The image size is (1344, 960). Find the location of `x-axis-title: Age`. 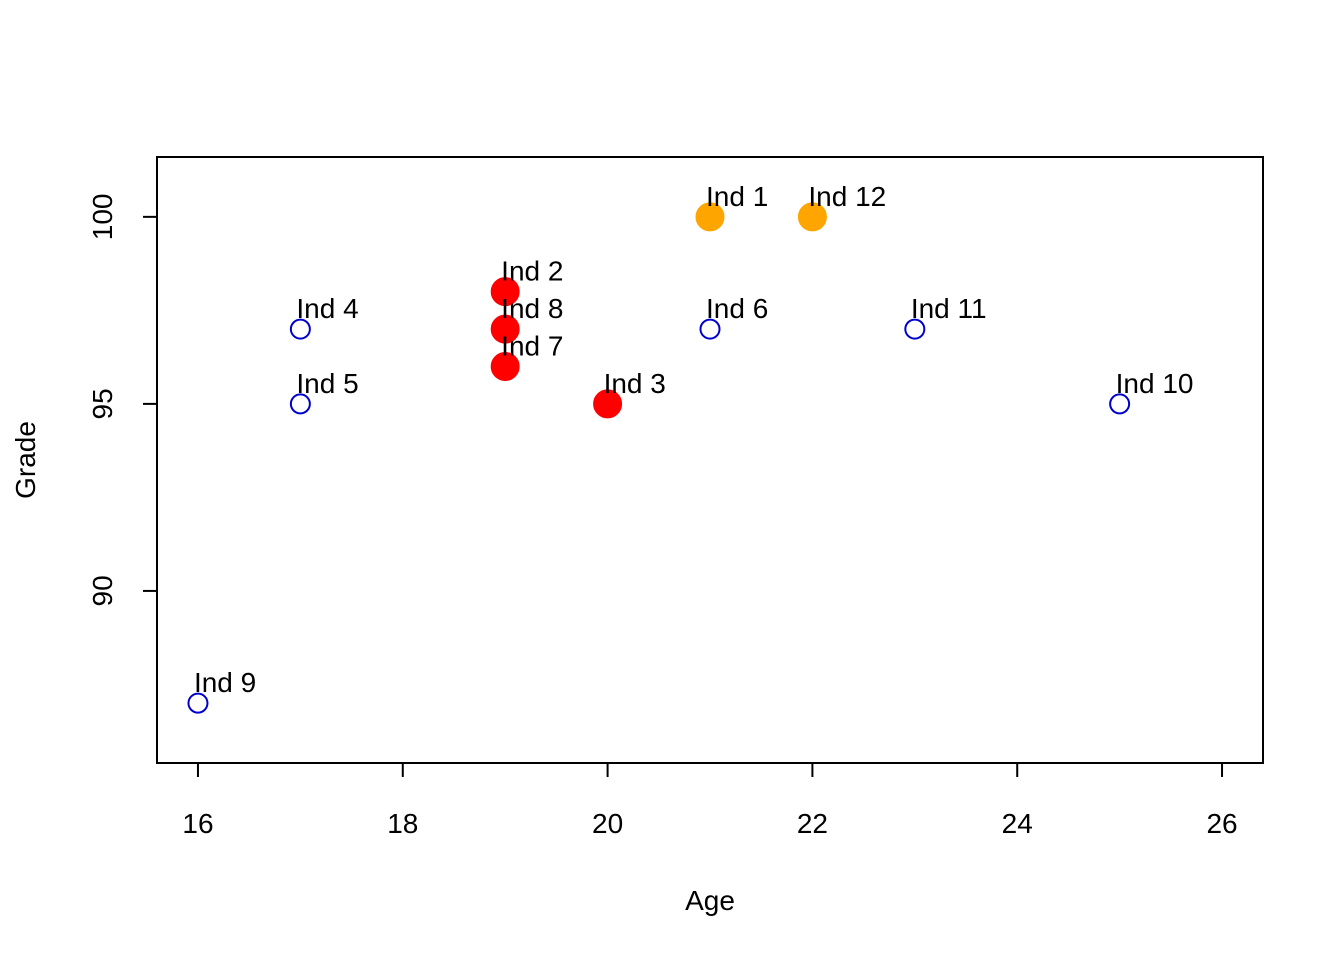

x-axis-title: Age is located at coordinates (710, 900).